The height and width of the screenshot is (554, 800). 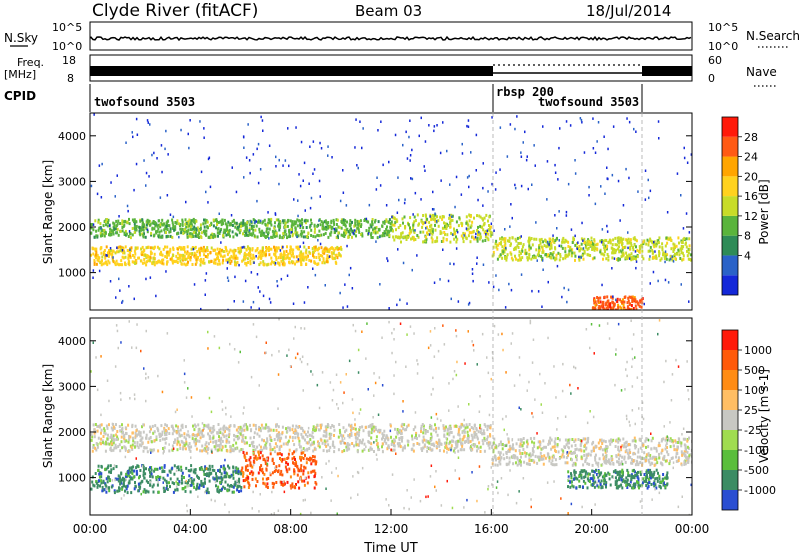 I want to click on cpid-segment-3: twofsound 3503, so click(x=588, y=102).